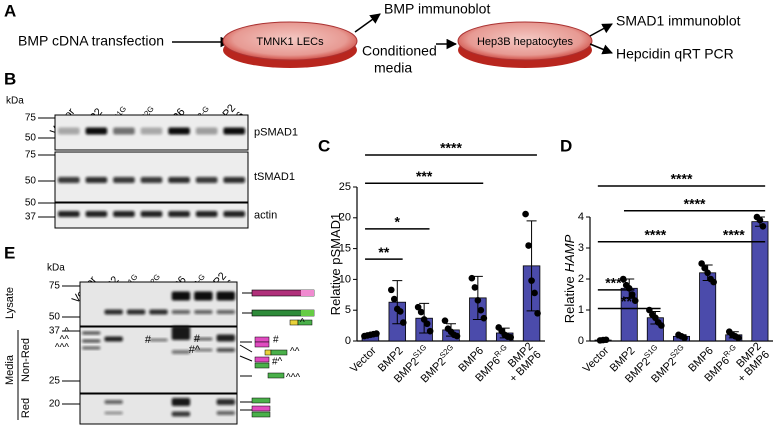 This screenshot has height=425, width=777. Describe the element at coordinates (290, 42) in the screenshot. I see `dish-label: TMNK1 LECs` at that location.